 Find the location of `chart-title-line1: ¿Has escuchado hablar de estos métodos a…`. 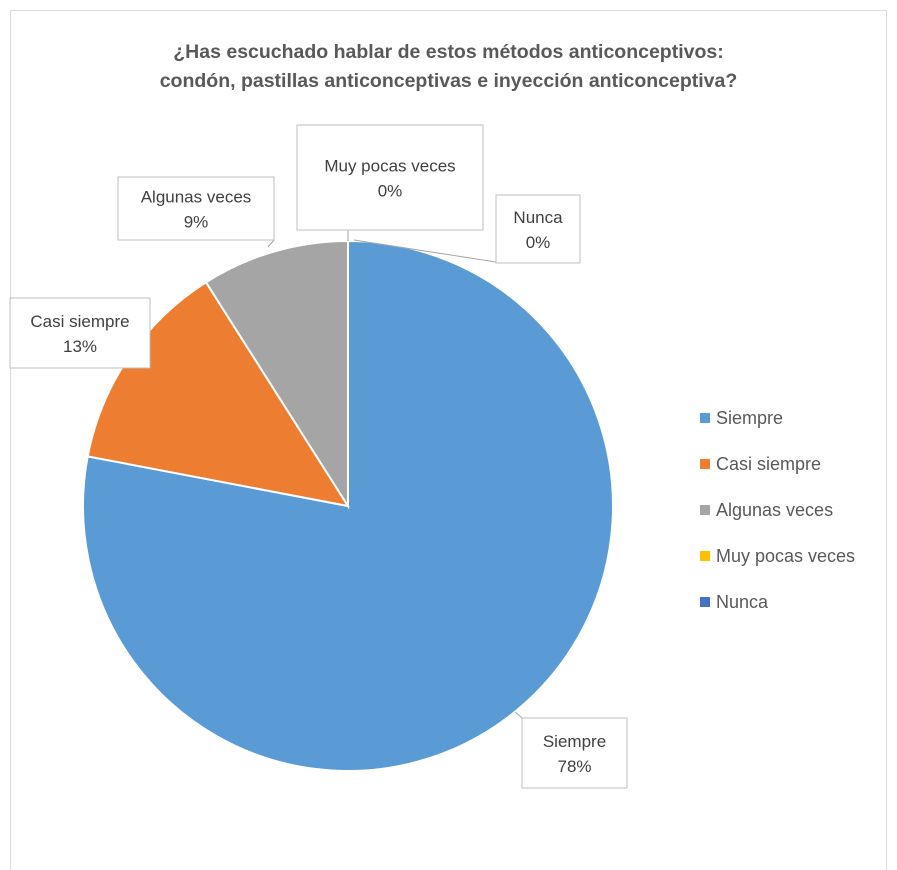

chart-title-line1: ¿Has escuchado hablar de estos métodos a… is located at coordinates (448, 52).